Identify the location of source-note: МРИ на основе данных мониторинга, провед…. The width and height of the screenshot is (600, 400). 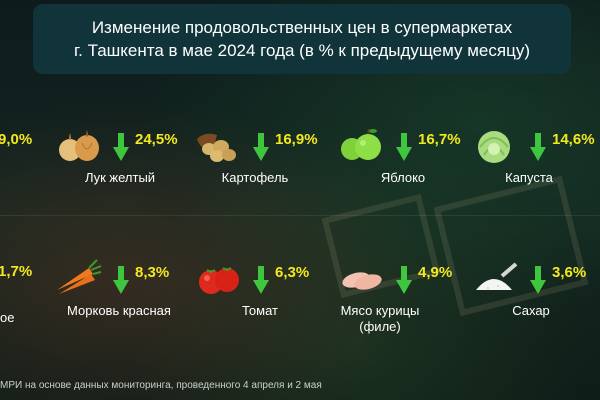
(161, 385).